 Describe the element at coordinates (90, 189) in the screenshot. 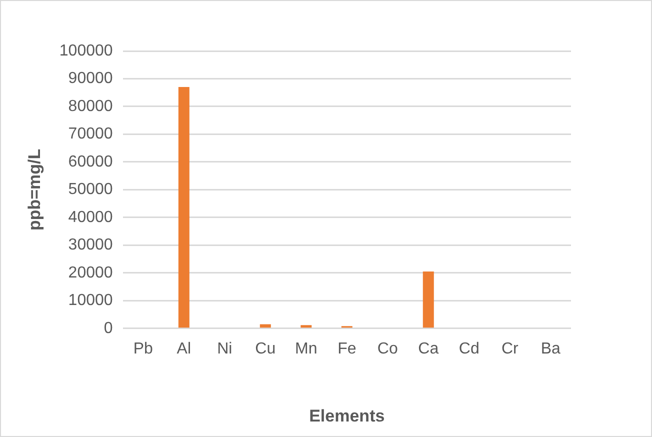

I see `y-tick-label: 50000` at that location.